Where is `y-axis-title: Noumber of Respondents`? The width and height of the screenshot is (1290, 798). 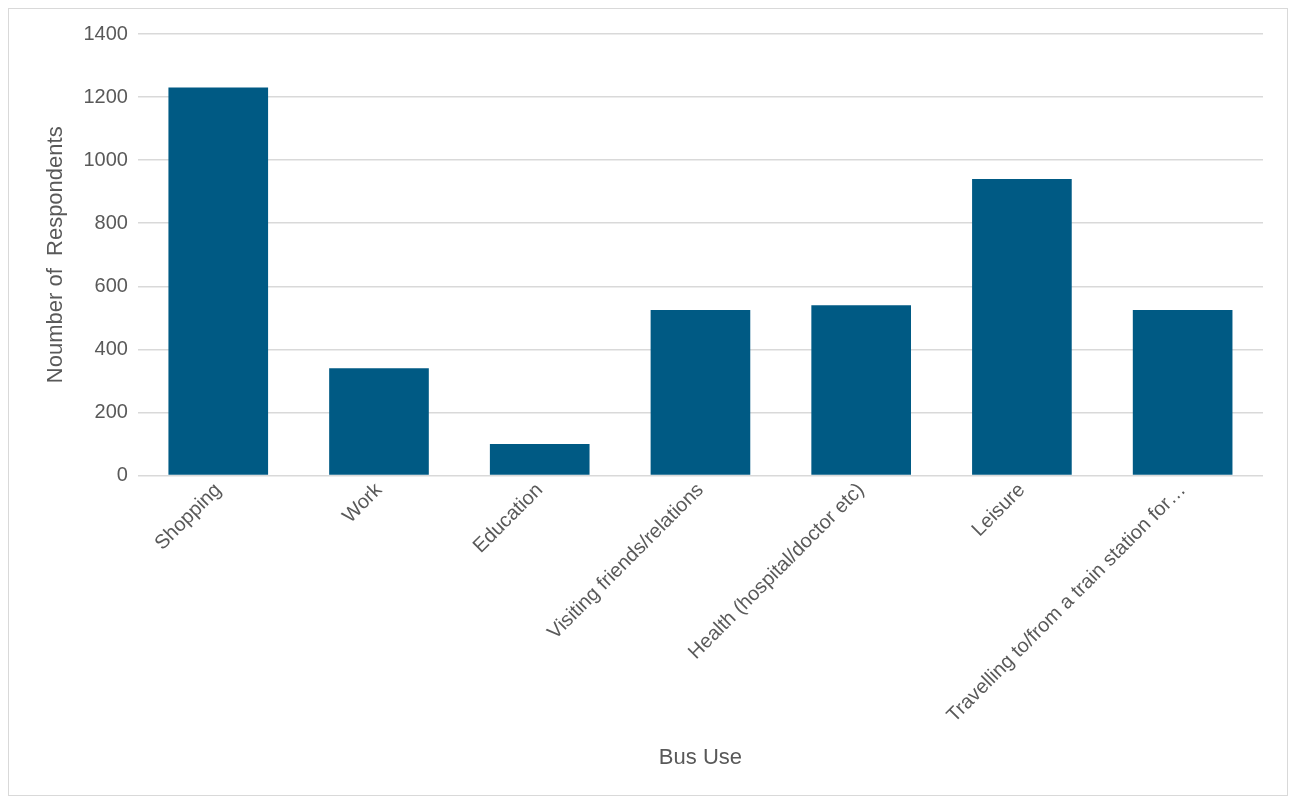
y-axis-title: Noumber of Respondents is located at coordinates (55, 255).